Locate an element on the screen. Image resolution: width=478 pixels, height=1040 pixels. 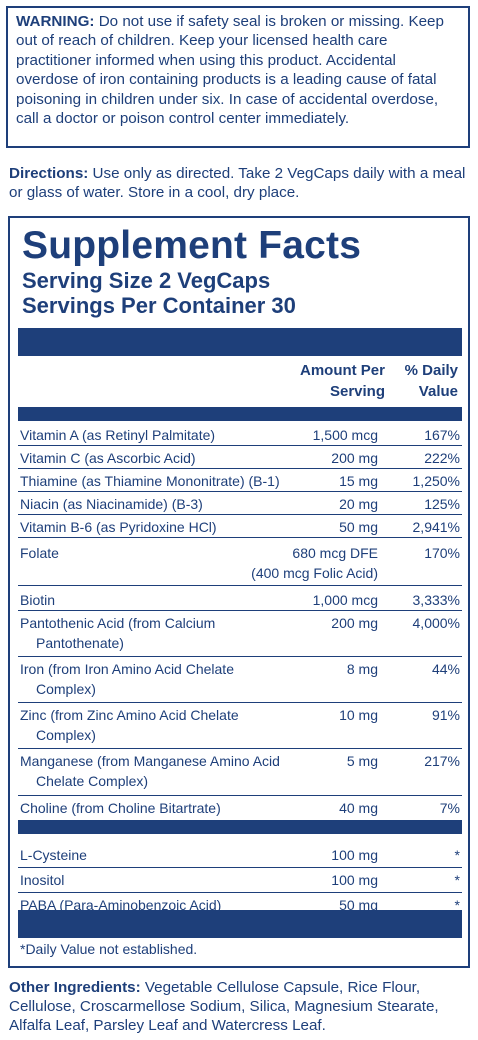
thick-divider-top is located at coordinates (240, 342).